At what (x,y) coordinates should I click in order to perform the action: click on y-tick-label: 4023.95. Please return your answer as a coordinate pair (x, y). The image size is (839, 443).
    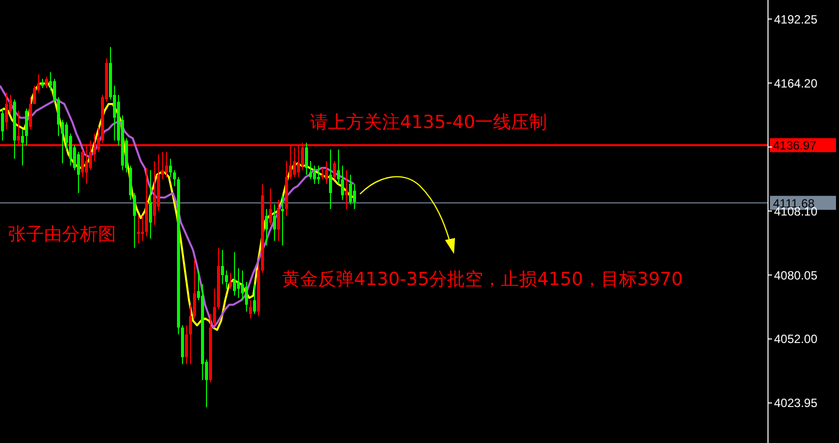
    Looking at the image, I should click on (796, 403).